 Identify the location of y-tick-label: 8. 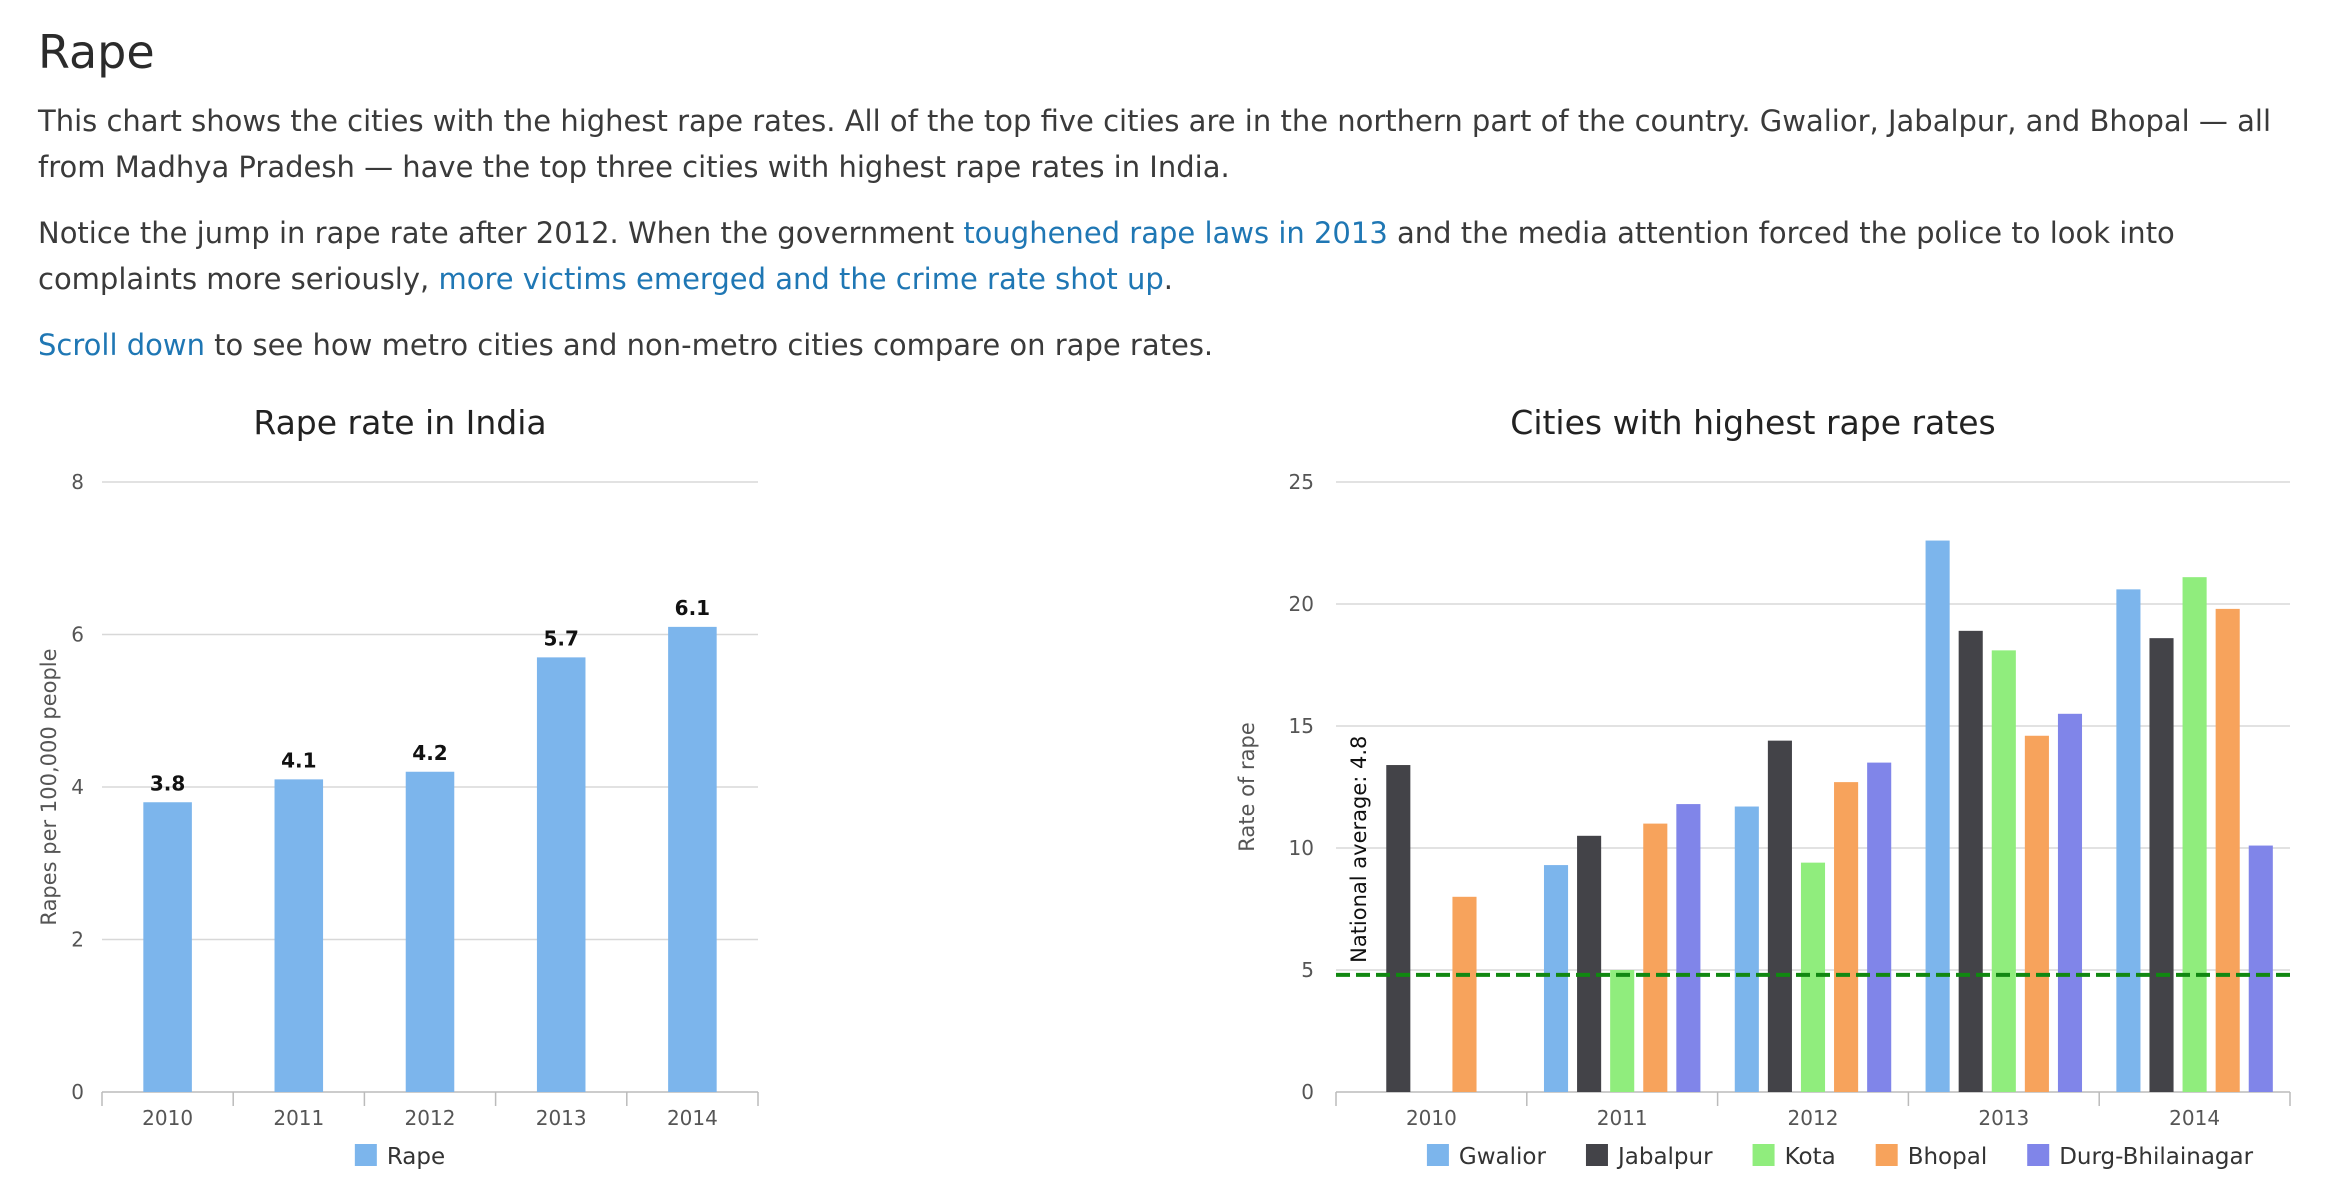
(77, 482).